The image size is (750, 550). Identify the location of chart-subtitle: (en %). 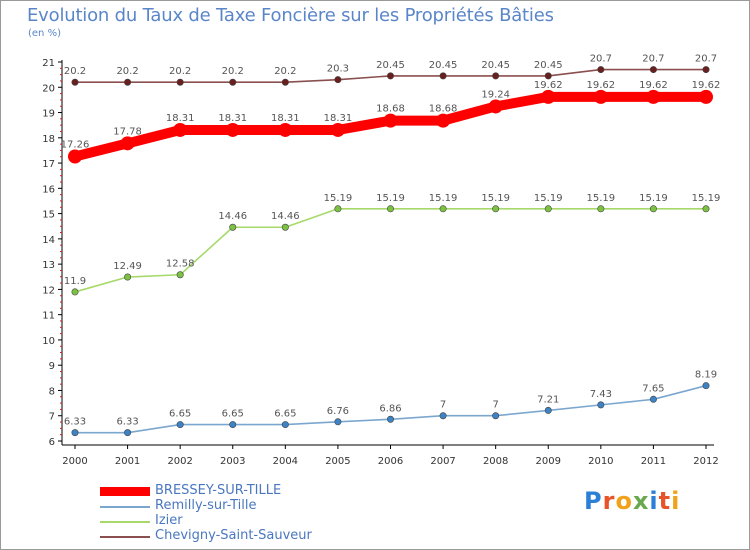
(44, 33).